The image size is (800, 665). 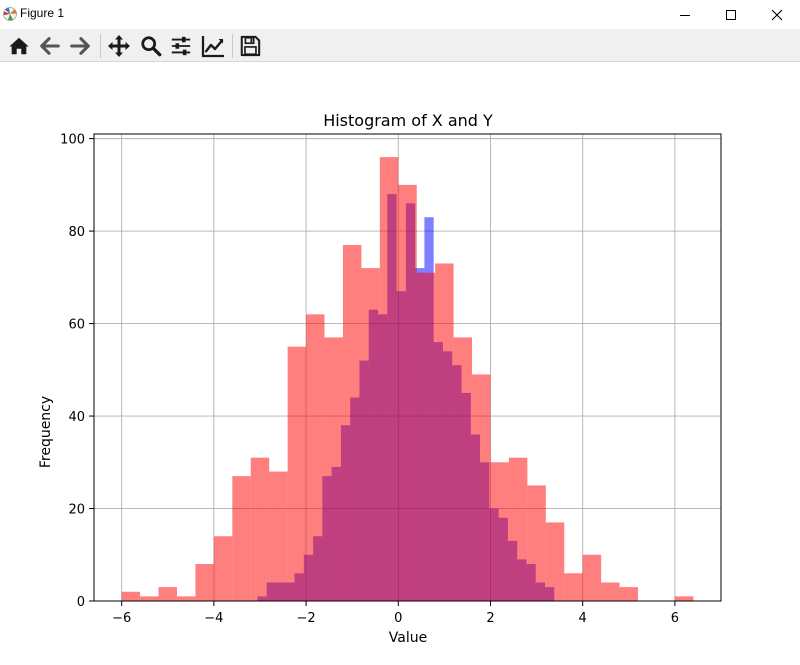 I want to click on magnifier-icon, so click(x=151, y=46).